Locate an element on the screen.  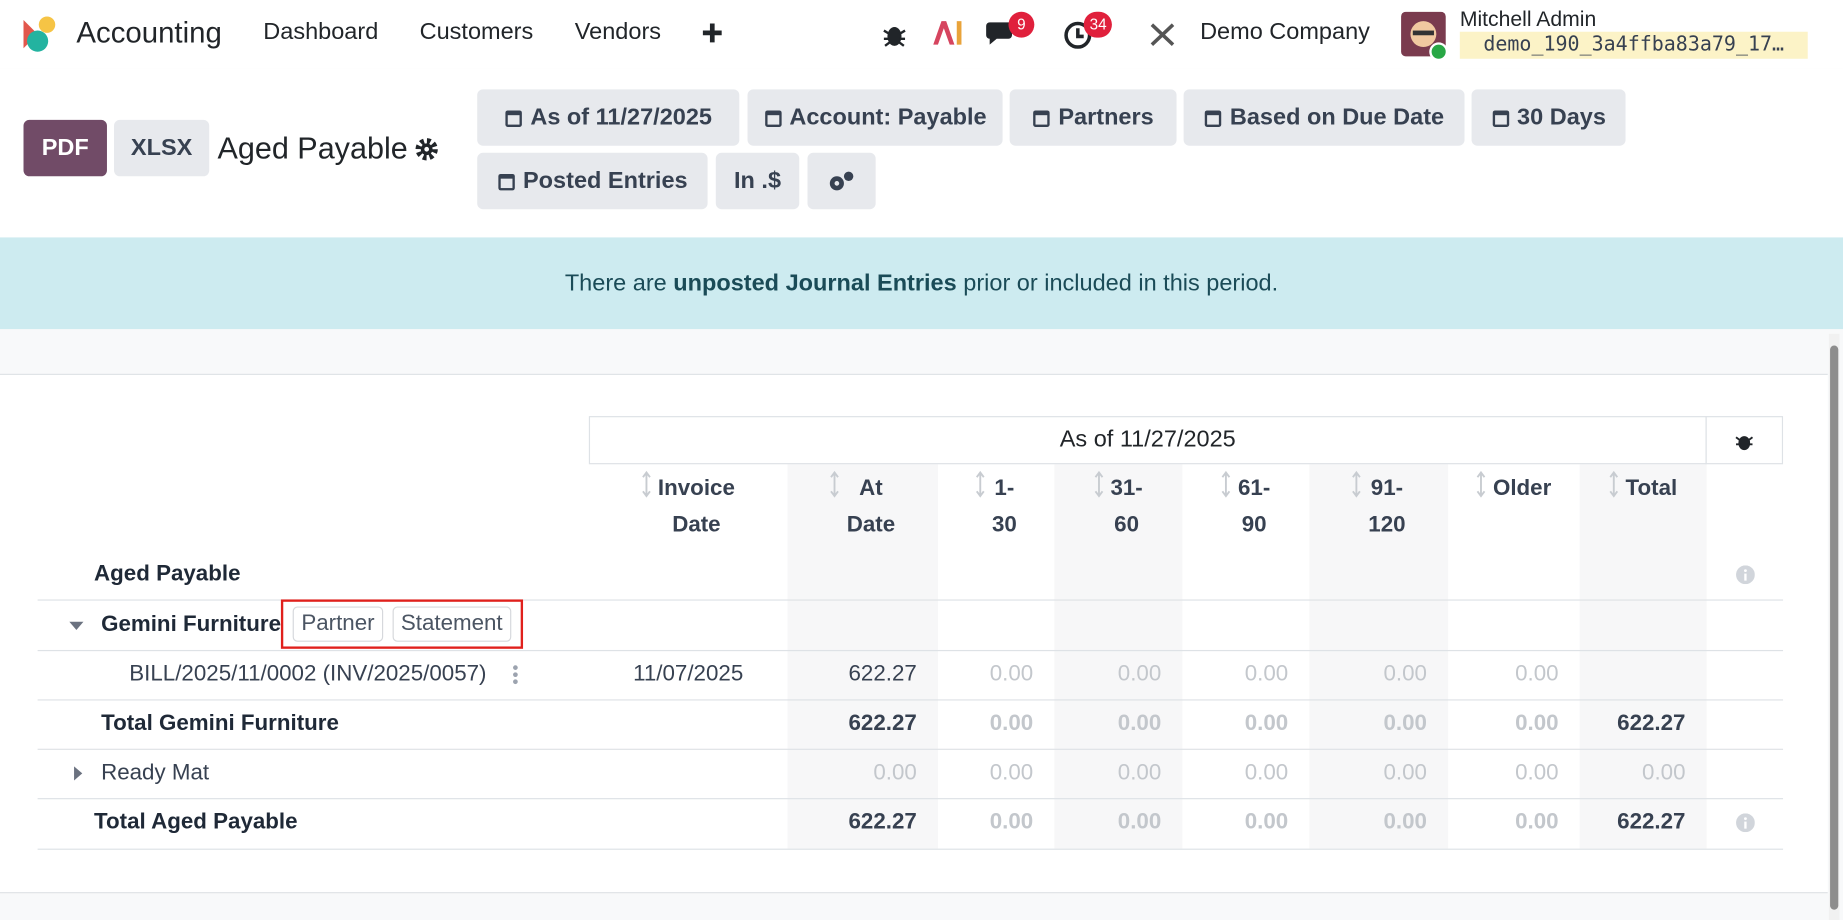
filter-button: As of 11/27/2025 is located at coordinates (608, 117).